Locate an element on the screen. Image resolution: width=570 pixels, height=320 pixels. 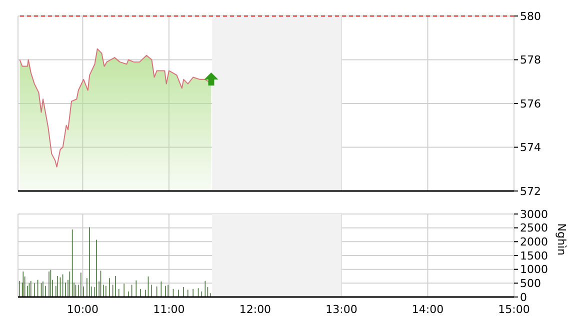
x-tick-label: 12:00 is located at coordinates (255, 309).